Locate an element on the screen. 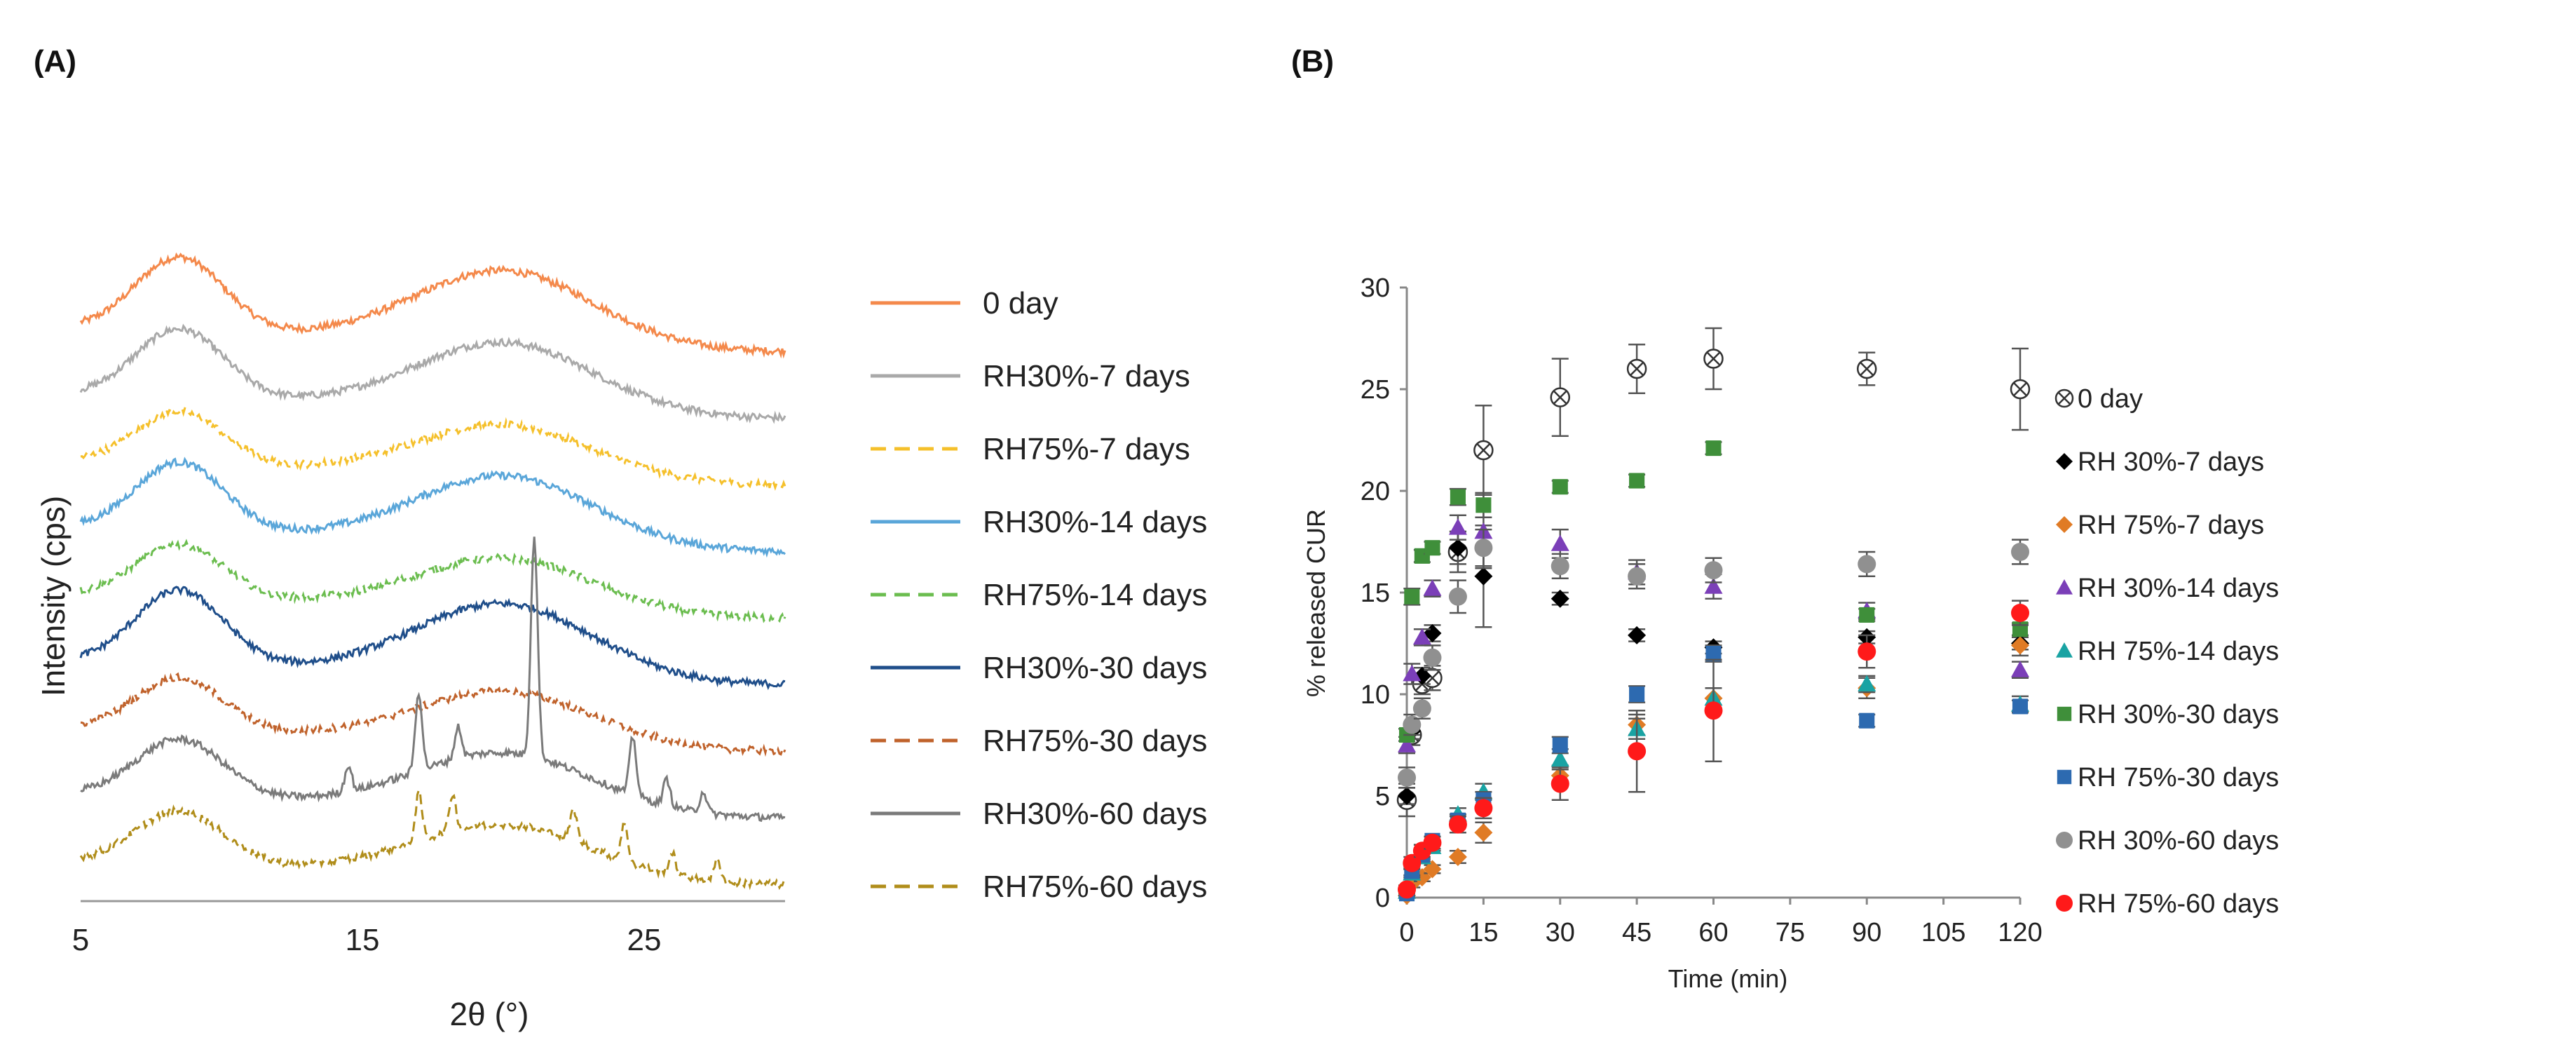 This screenshot has height=1054, width=2576. panel-b-x-tick-label: 45 is located at coordinates (1636, 932).